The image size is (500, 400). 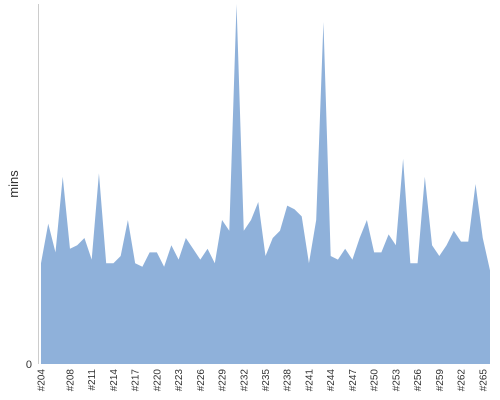 I want to click on x-tick-label: #238, so click(x=288, y=380).